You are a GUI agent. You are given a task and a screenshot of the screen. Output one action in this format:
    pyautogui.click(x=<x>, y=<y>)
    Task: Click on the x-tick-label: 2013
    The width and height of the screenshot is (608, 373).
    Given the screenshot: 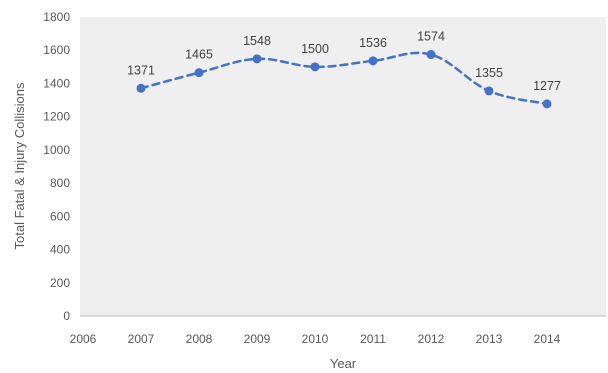 What is the action you would take?
    pyautogui.click(x=489, y=339)
    